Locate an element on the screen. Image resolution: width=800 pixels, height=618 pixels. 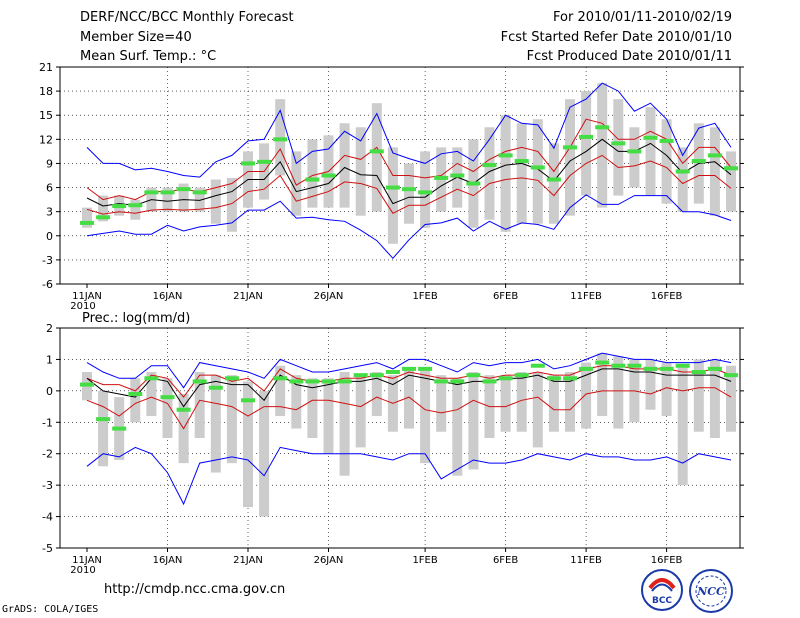
x-tick-label: 6FEB is located at coordinates (505, 296).